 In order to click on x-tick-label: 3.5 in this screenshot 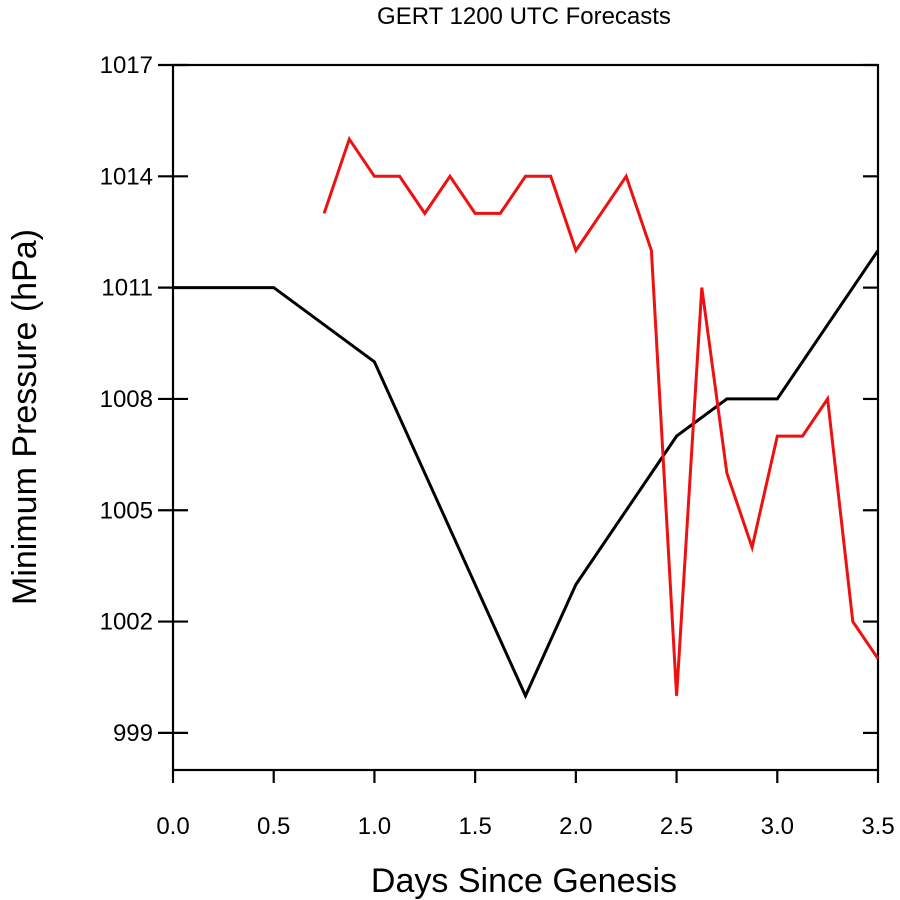, I will do `click(877, 826)`.